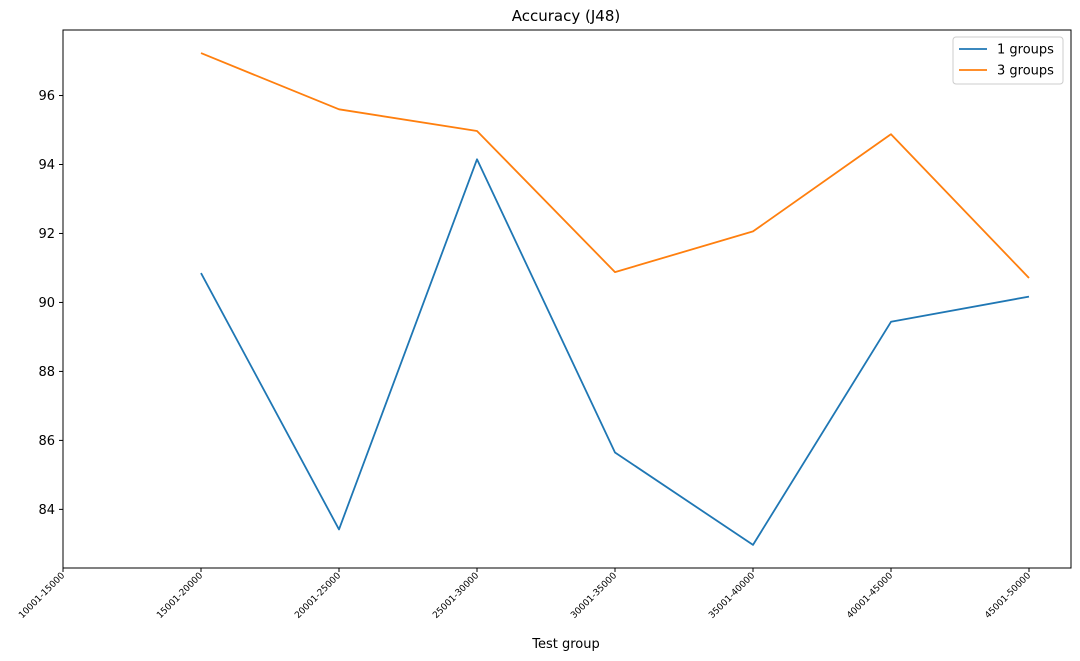  I want to click on chart-title: Accuracy (J48), so click(566, 16).